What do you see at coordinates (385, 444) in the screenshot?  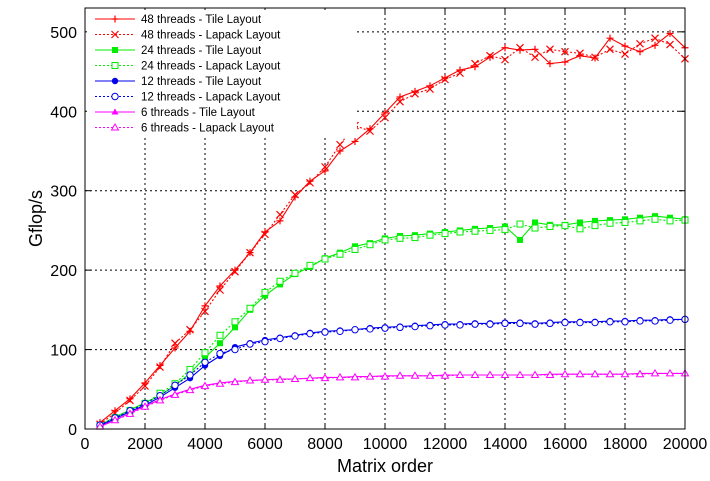 I see `x-tick-label-10000: 10000` at bounding box center [385, 444].